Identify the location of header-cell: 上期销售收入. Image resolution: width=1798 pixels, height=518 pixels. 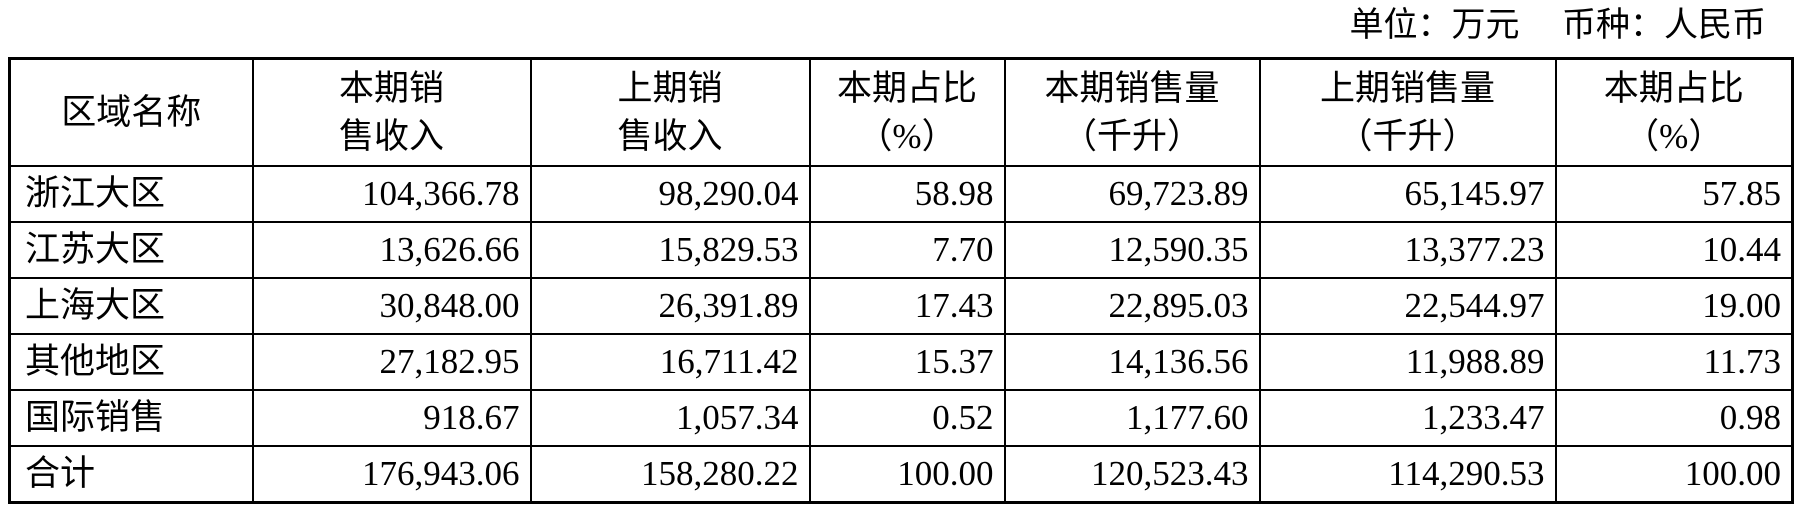
(670, 112).